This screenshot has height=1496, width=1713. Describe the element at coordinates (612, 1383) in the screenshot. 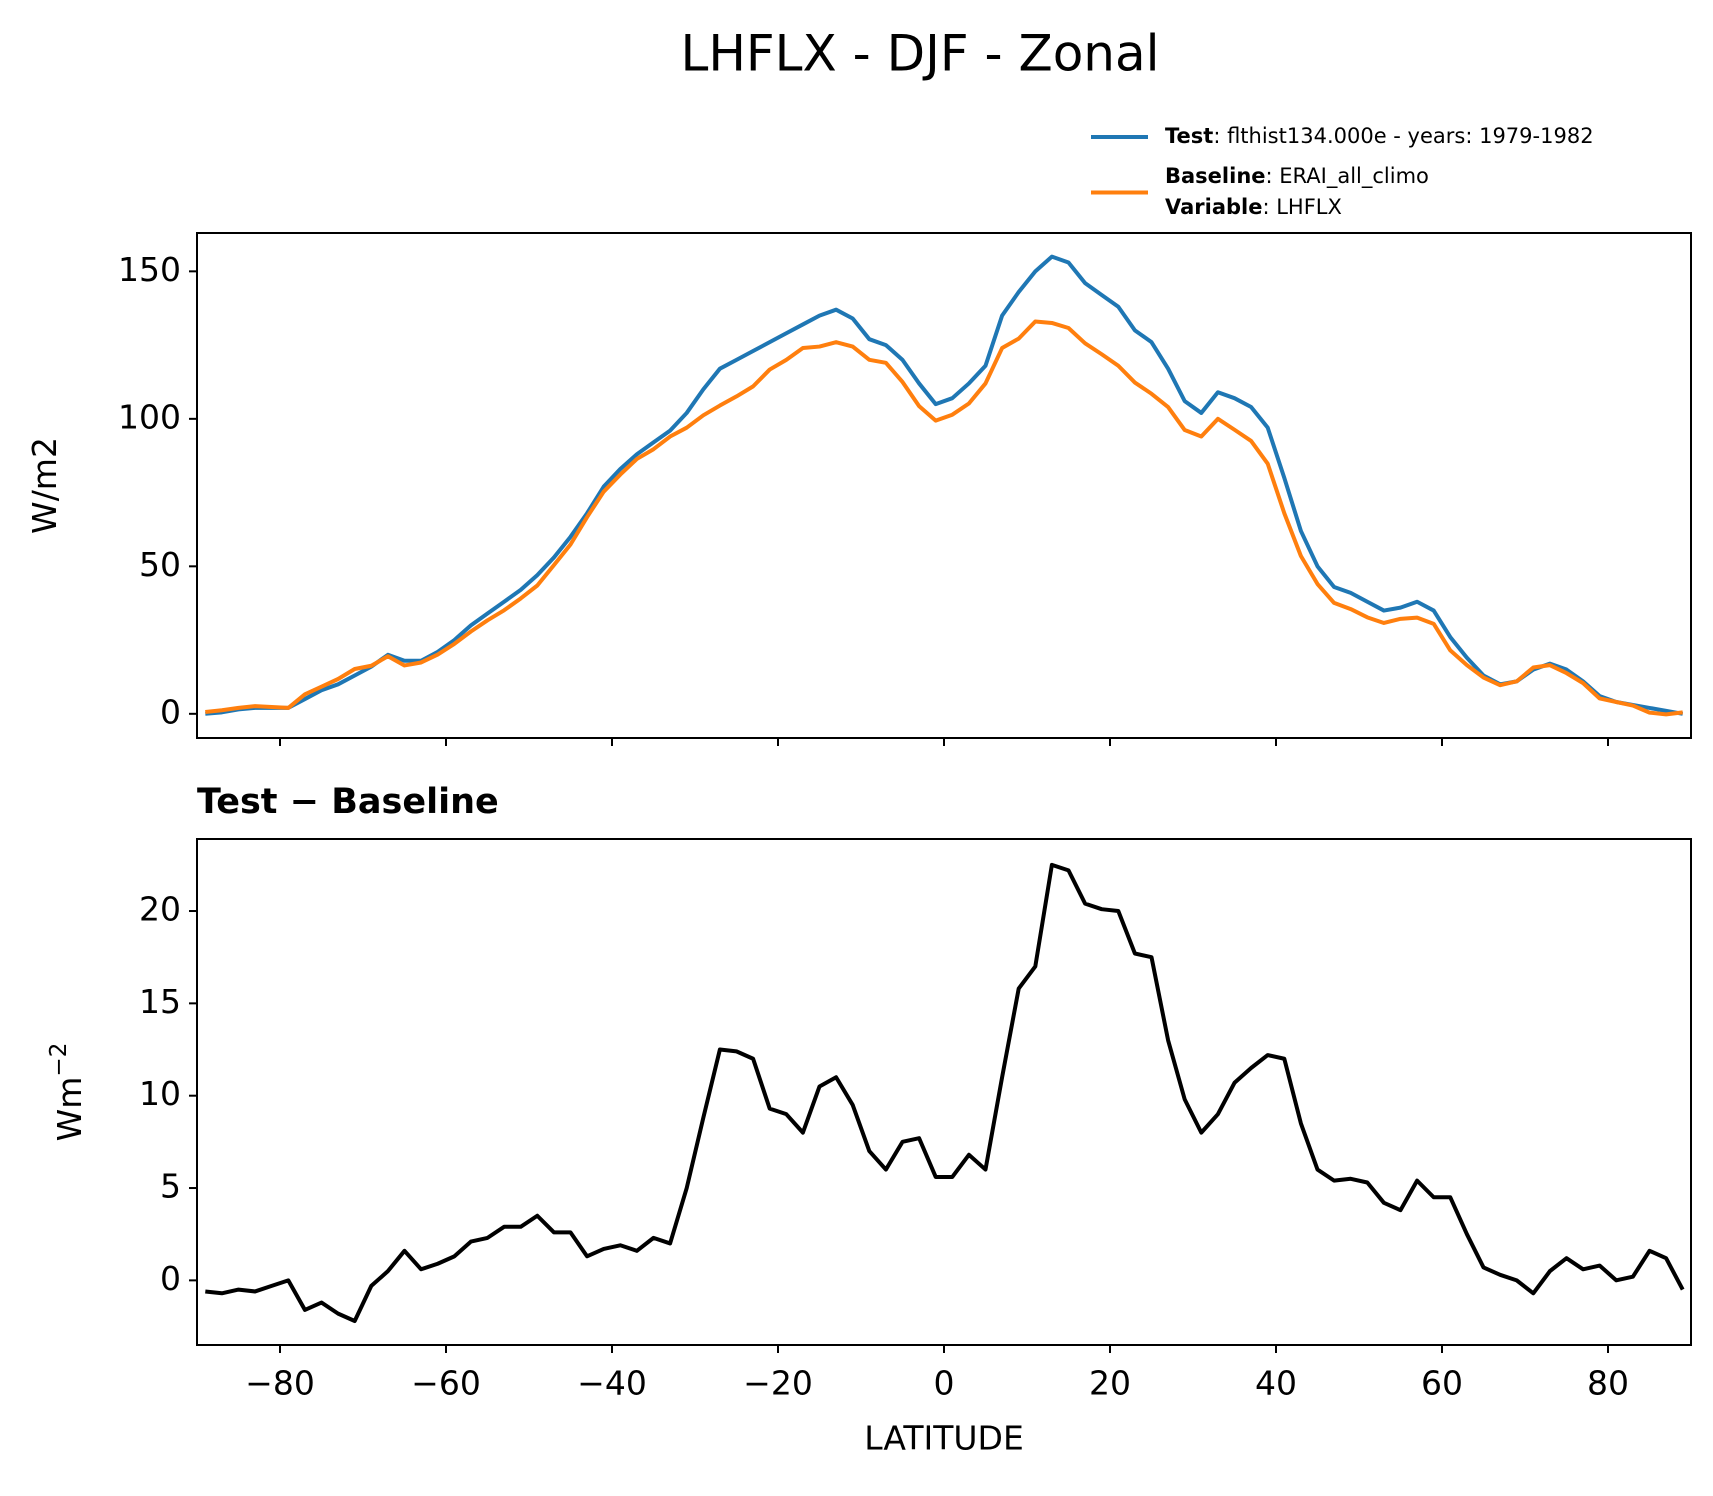

I see `x-tick-label: −40` at that location.